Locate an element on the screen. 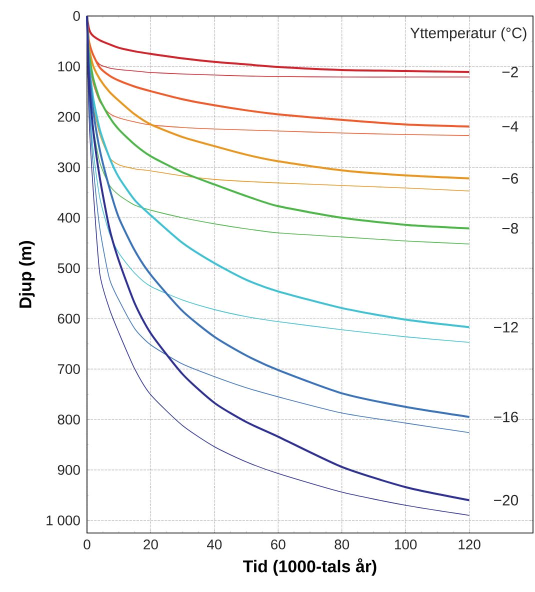  series-label: −12 is located at coordinates (506, 327).